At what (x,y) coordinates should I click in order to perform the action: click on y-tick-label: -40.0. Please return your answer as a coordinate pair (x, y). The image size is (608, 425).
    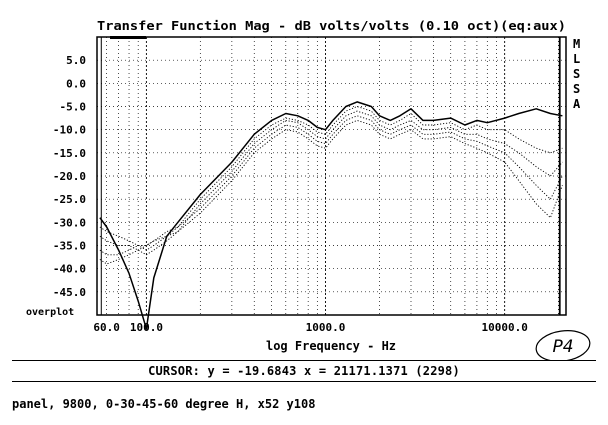
    Looking at the image, I should click on (69, 269).